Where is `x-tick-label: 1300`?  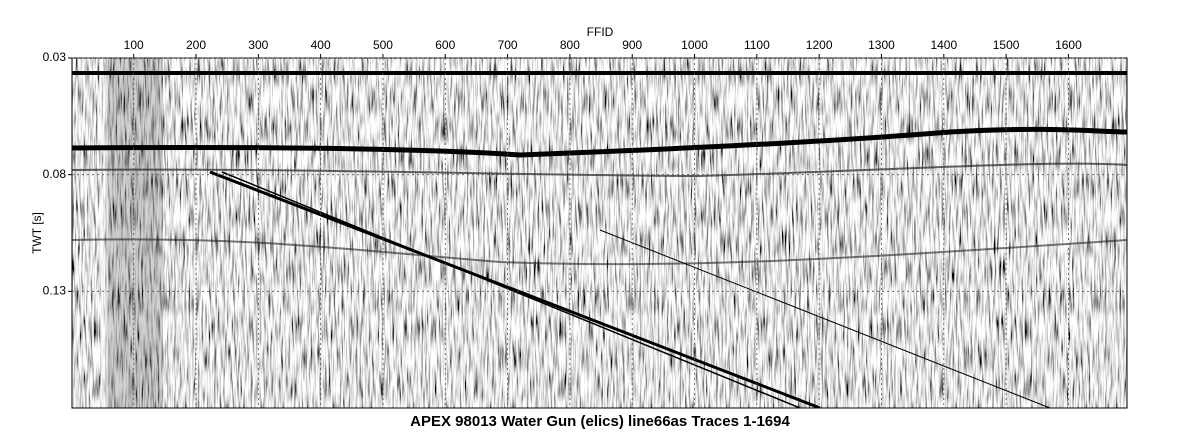
x-tick-label: 1300 is located at coordinates (881, 45).